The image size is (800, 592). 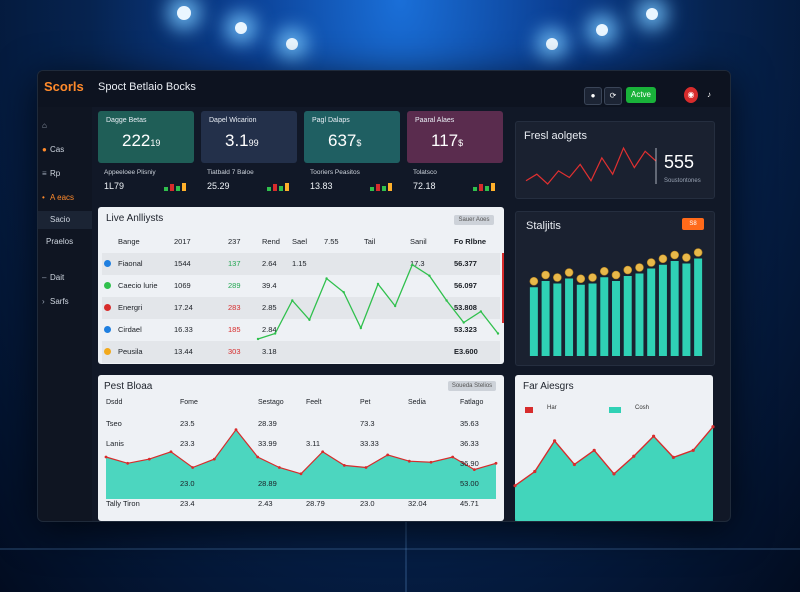 What do you see at coordinates (418, 241) in the screenshot?
I see `table-cell: Sanil` at bounding box center [418, 241].